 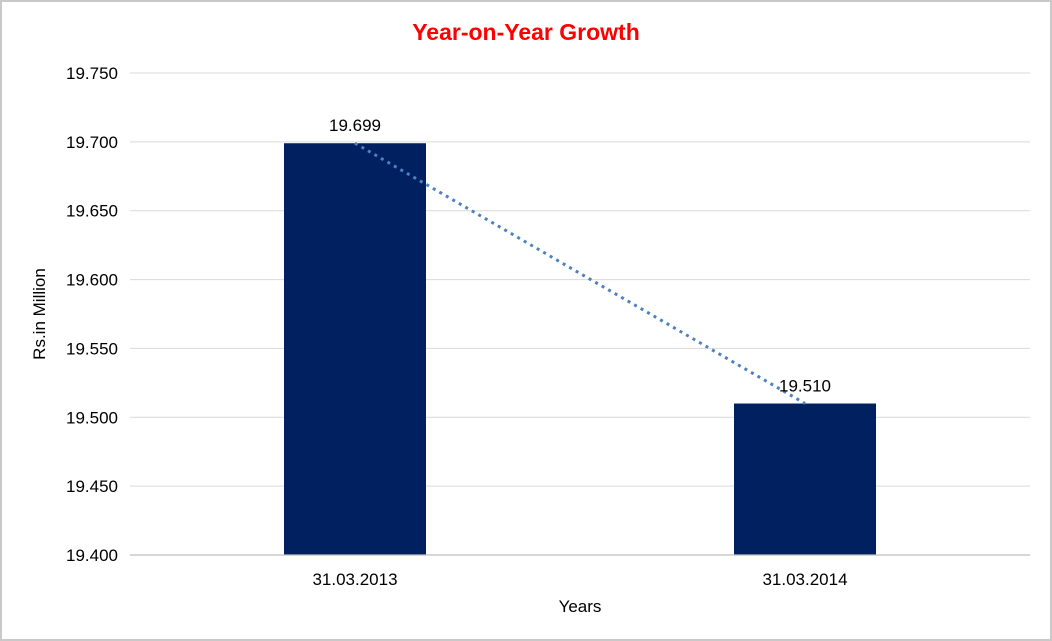 I want to click on y-tick-label: 19.400, so click(x=92, y=555).